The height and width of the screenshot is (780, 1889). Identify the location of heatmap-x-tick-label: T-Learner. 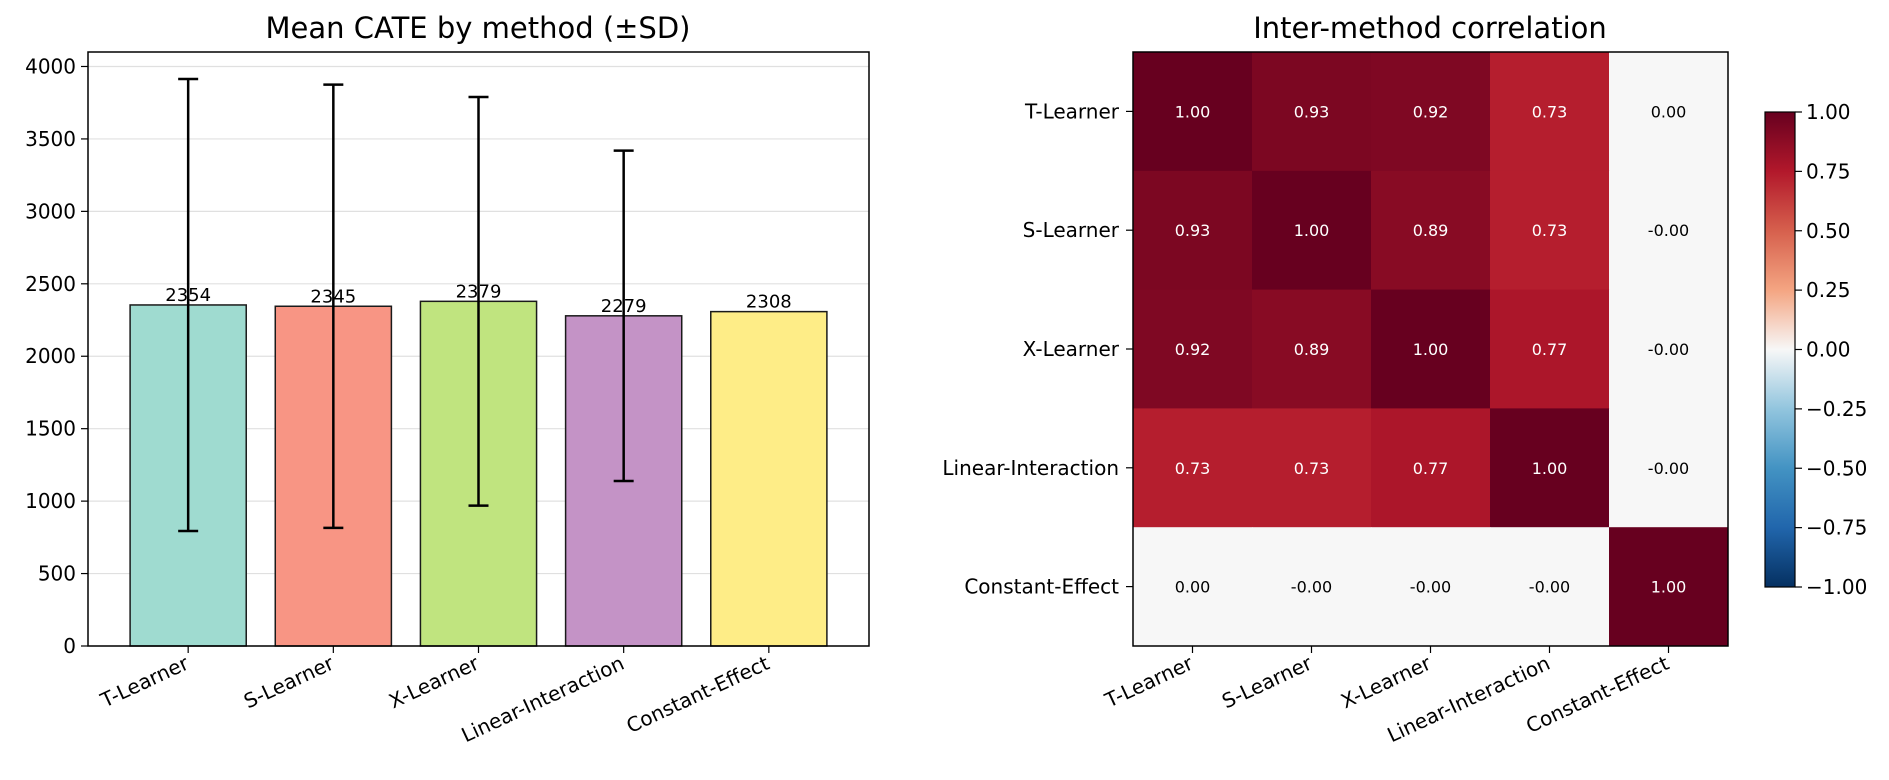
(1148, 681).